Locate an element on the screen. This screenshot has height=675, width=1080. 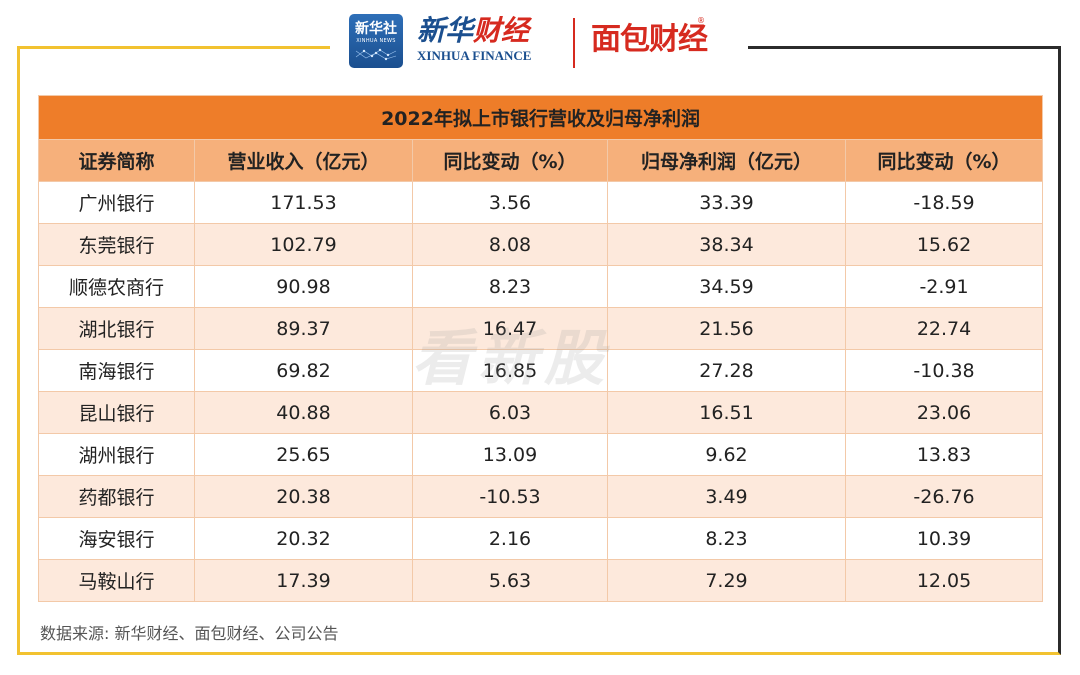
table-cell: 3.49 is located at coordinates (726, 496).